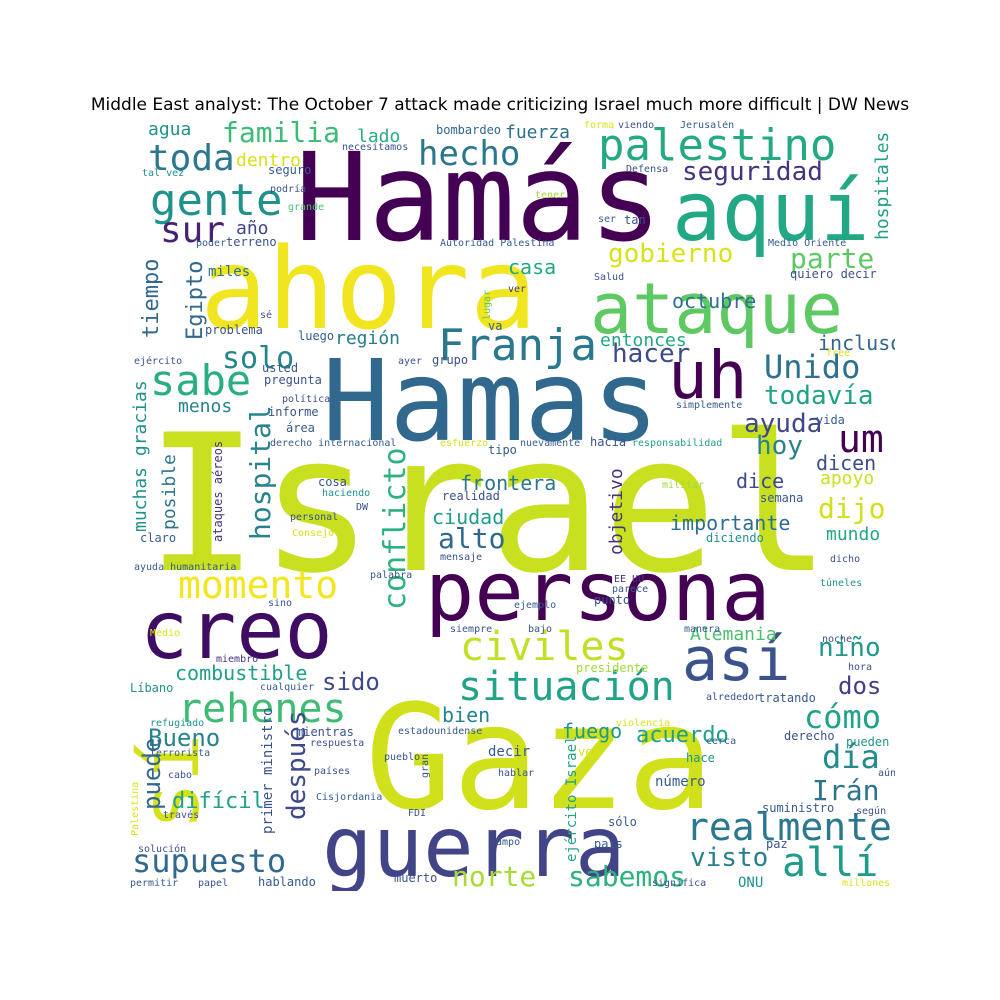 Image resolution: width=1000 pixels, height=1000 pixels. I want to click on word-69: lado, so click(378, 136).